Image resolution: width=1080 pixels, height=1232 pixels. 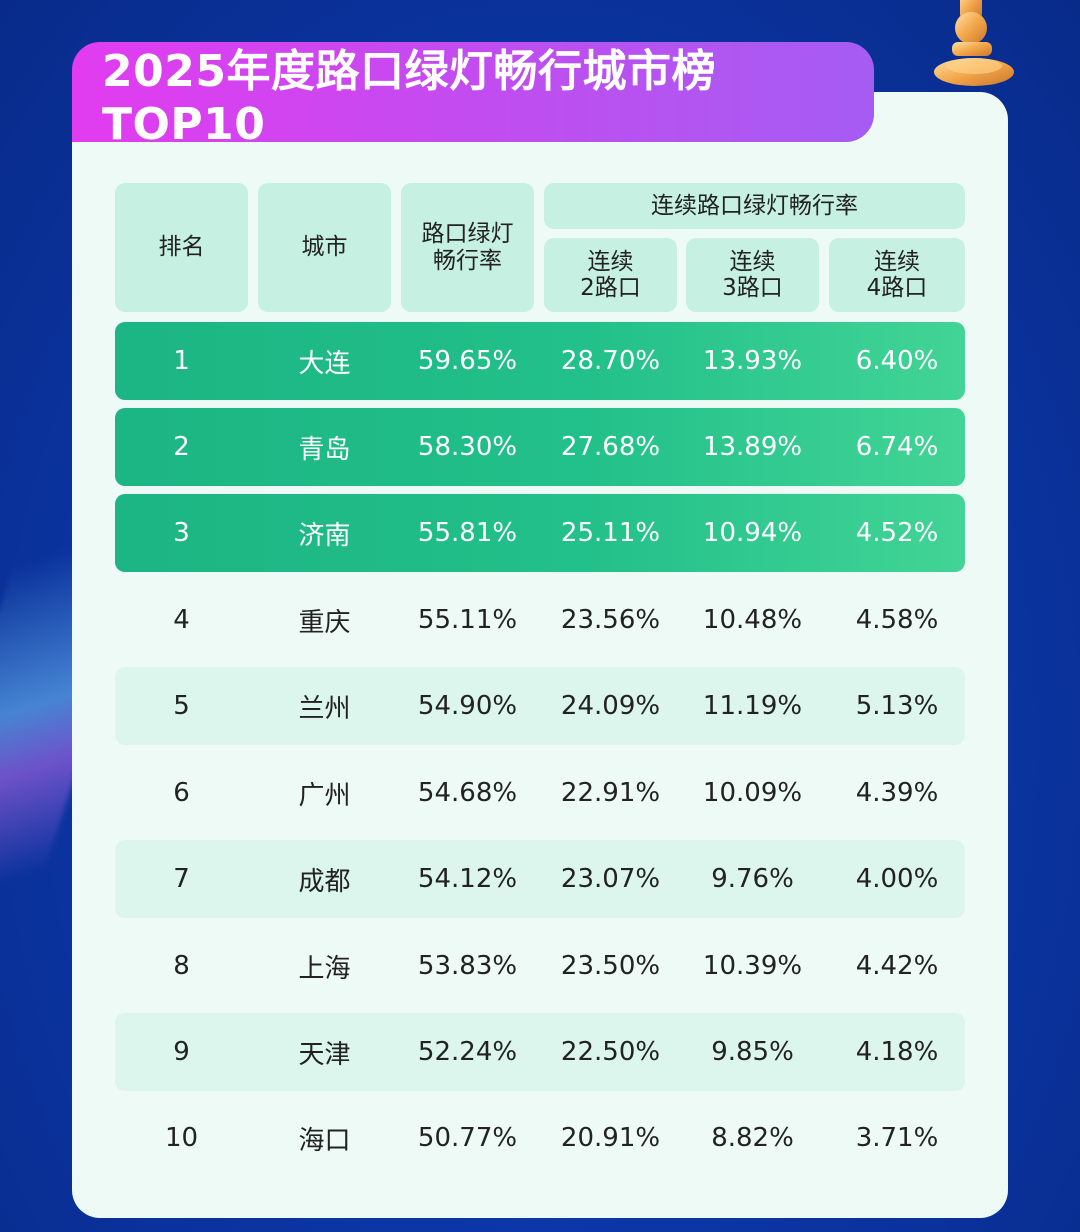 What do you see at coordinates (610, 361) in the screenshot?
I see `c2-cell: 28.70%` at bounding box center [610, 361].